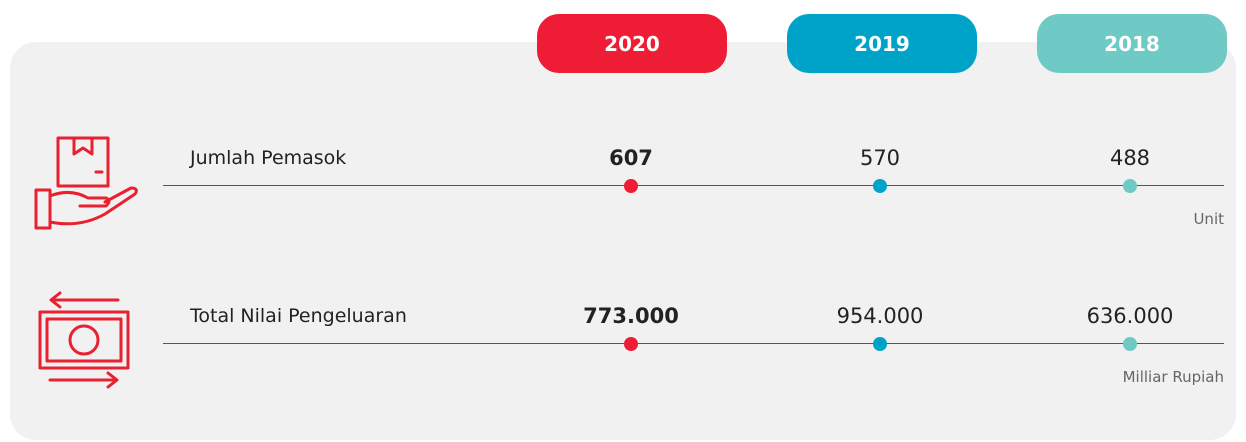  Describe the element at coordinates (1208, 219) in the screenshot. I see `unit-label: Unit` at that location.